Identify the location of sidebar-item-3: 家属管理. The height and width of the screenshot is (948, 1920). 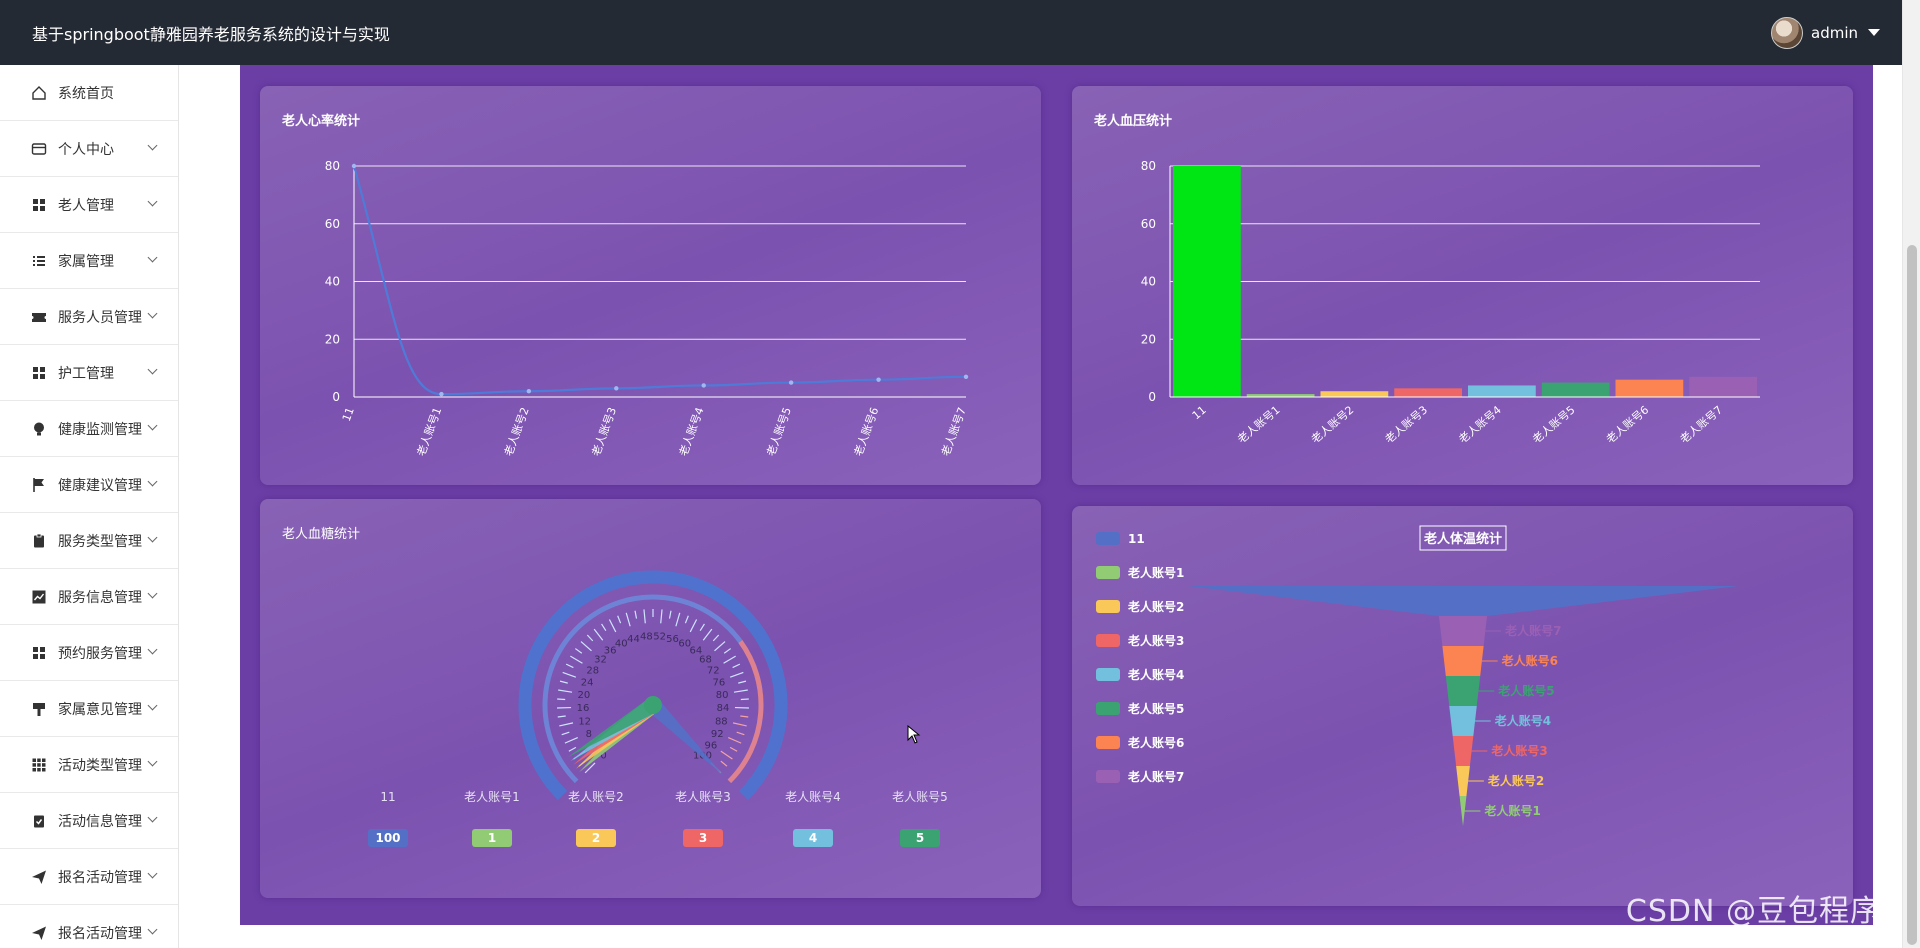
(89, 261).